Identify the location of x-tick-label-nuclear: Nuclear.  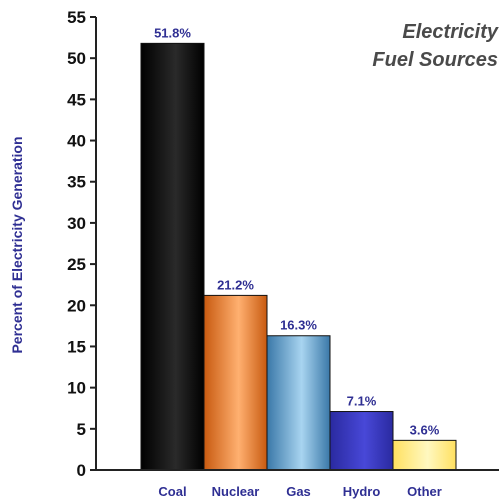
(236, 491).